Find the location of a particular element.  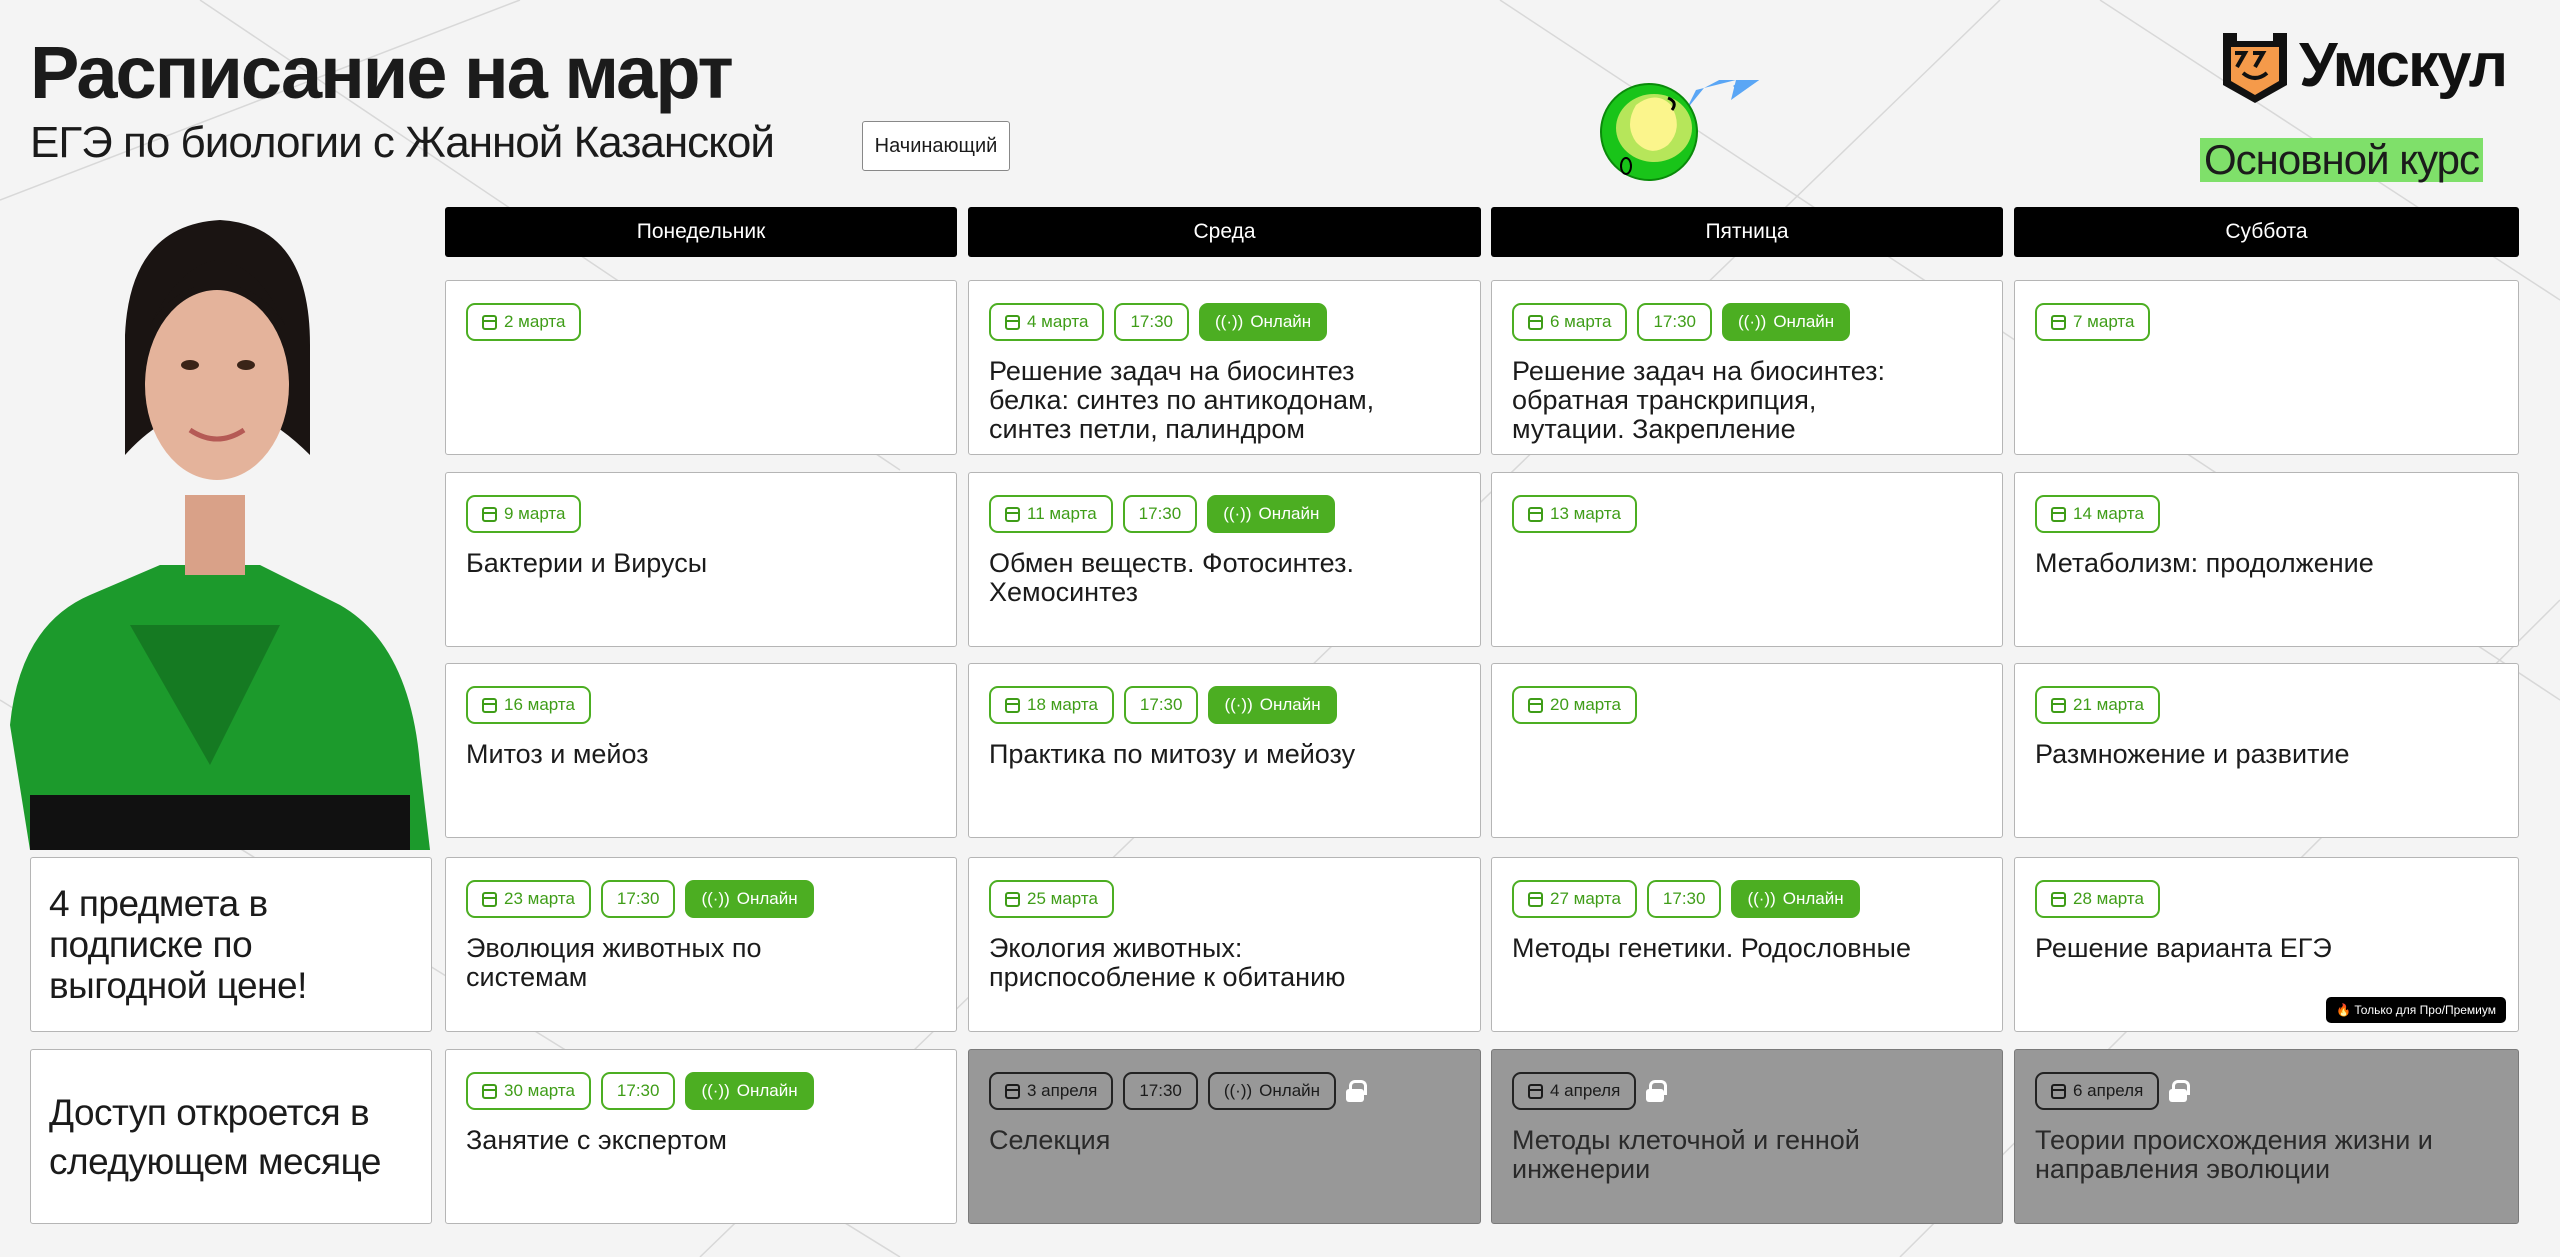

date-chip: 28 марта is located at coordinates (2097, 899).